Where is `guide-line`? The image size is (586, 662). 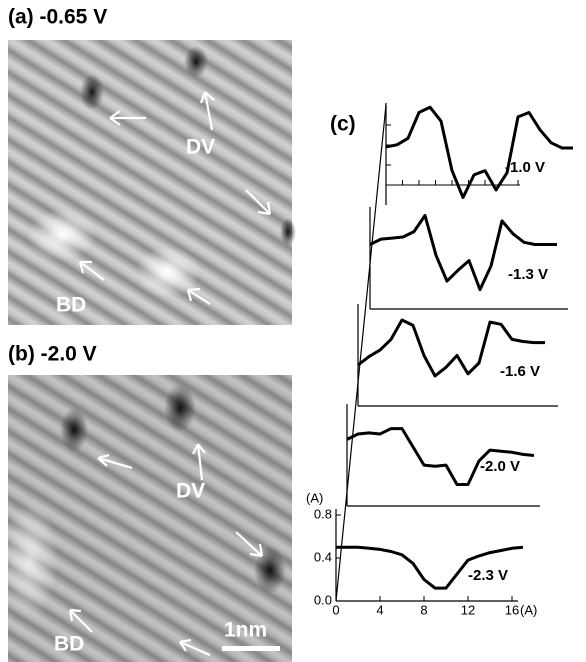 guide-line is located at coordinates (361, 353).